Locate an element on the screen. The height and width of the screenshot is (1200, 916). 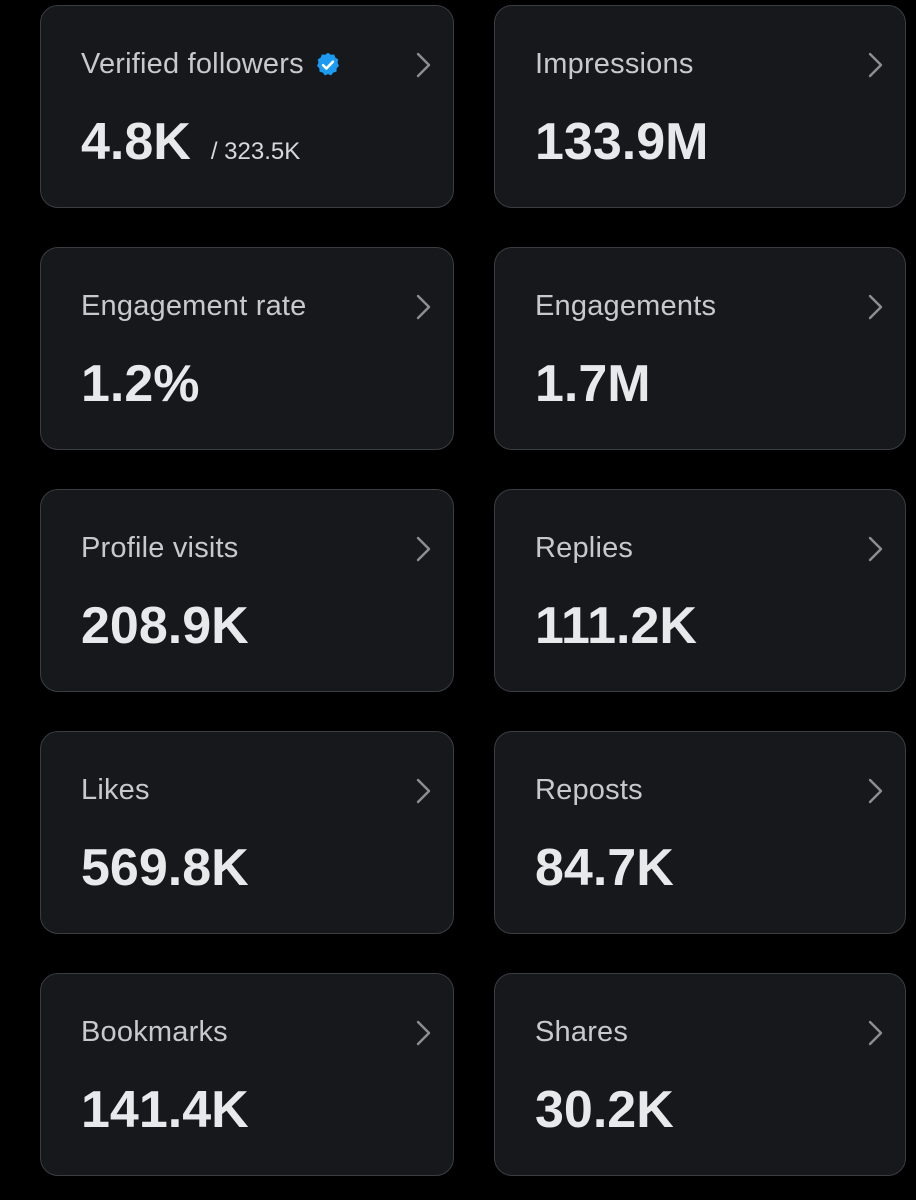
card-engagements: Engagements 1.7M is located at coordinates (700, 348).